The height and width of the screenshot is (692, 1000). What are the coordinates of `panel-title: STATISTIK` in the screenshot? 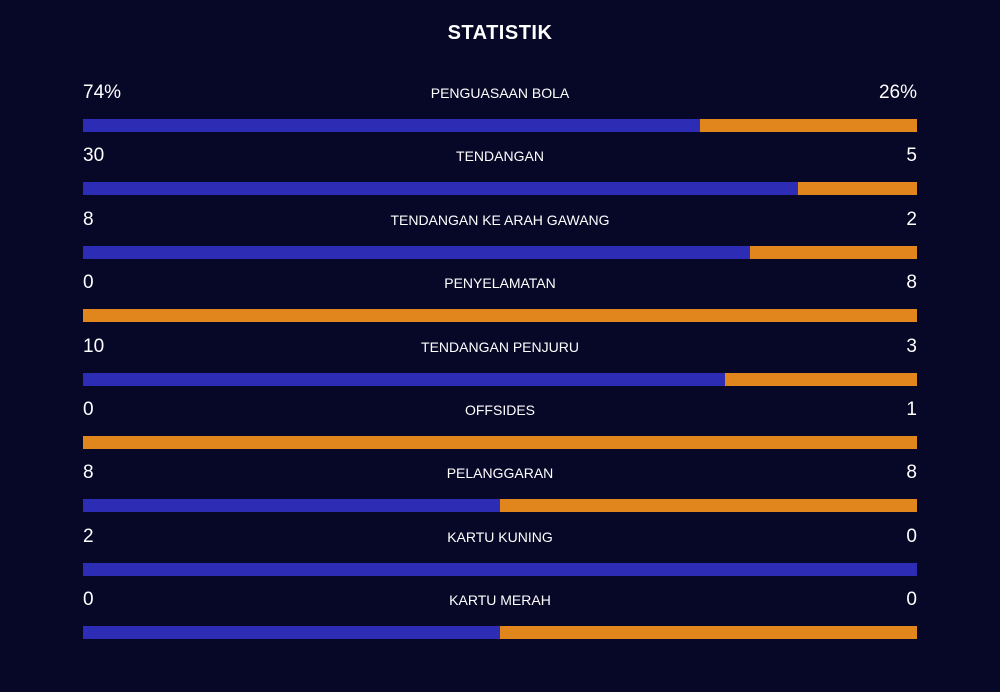 It's located at (500, 33).